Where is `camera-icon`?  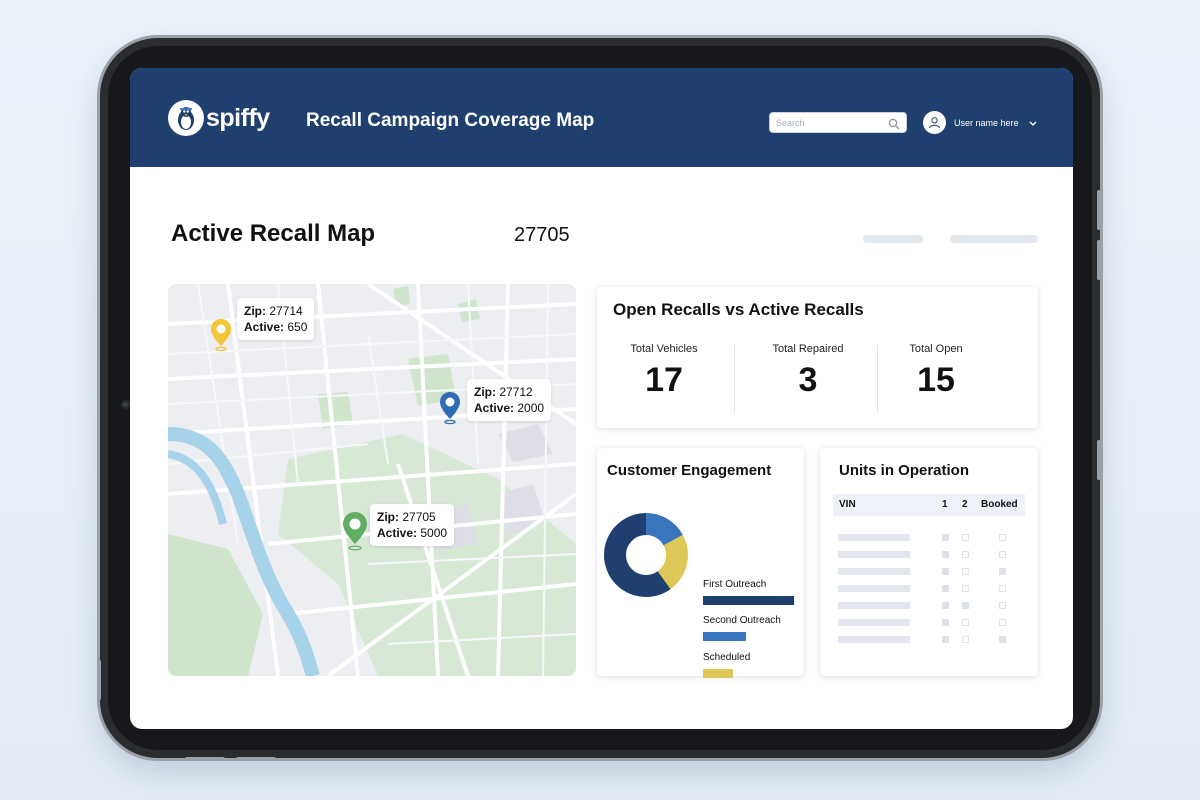
camera-icon is located at coordinates (125, 404).